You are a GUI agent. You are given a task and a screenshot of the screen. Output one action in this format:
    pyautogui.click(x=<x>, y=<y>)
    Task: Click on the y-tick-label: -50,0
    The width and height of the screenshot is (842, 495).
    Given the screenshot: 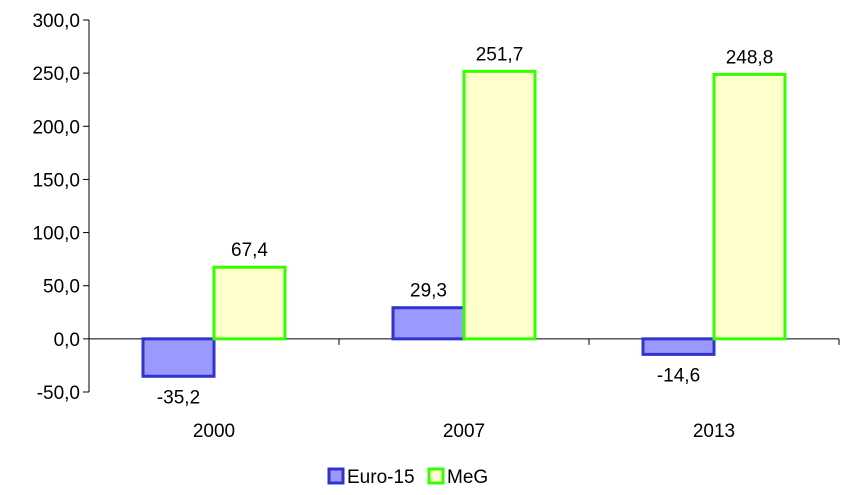 What is the action you would take?
    pyautogui.click(x=58, y=393)
    